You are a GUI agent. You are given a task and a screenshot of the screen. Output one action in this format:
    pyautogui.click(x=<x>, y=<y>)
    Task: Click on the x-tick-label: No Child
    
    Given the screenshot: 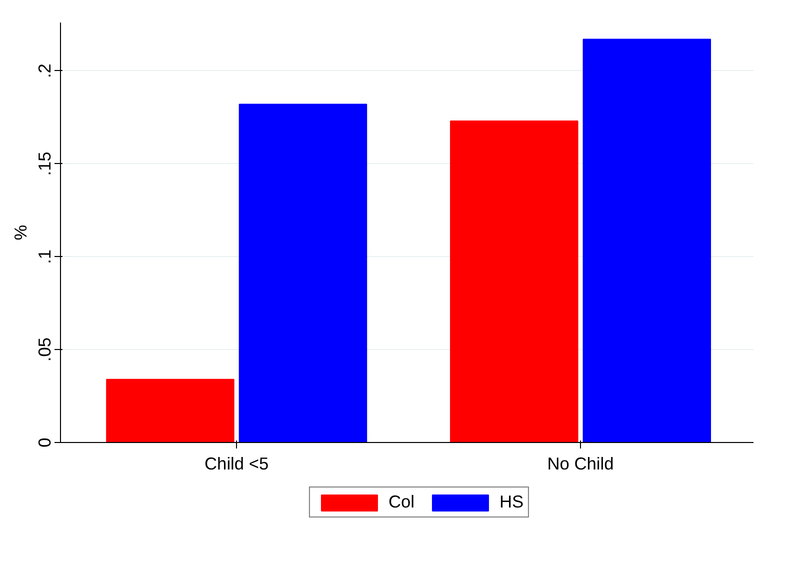 What is the action you would take?
    pyautogui.click(x=580, y=464)
    